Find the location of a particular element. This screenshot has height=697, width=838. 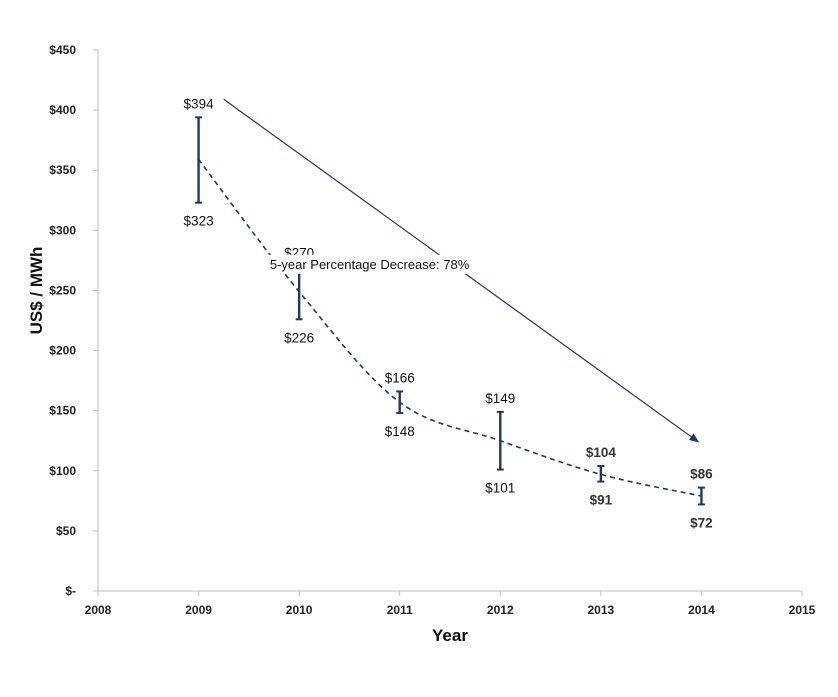

x-tick-label: 2010 is located at coordinates (299, 610).